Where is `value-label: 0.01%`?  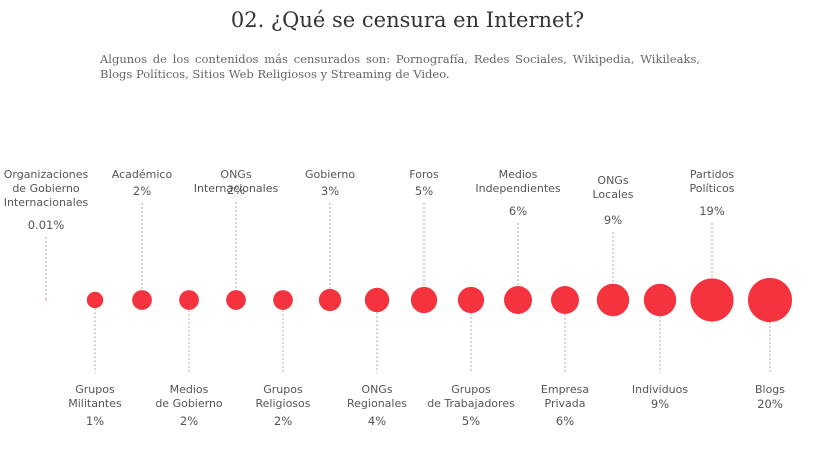 value-label: 0.01% is located at coordinates (46, 225).